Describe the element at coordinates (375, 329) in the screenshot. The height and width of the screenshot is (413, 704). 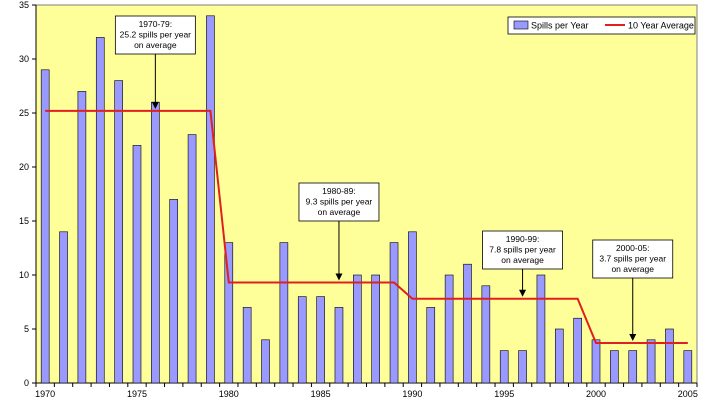
I see `bar-1988` at that location.